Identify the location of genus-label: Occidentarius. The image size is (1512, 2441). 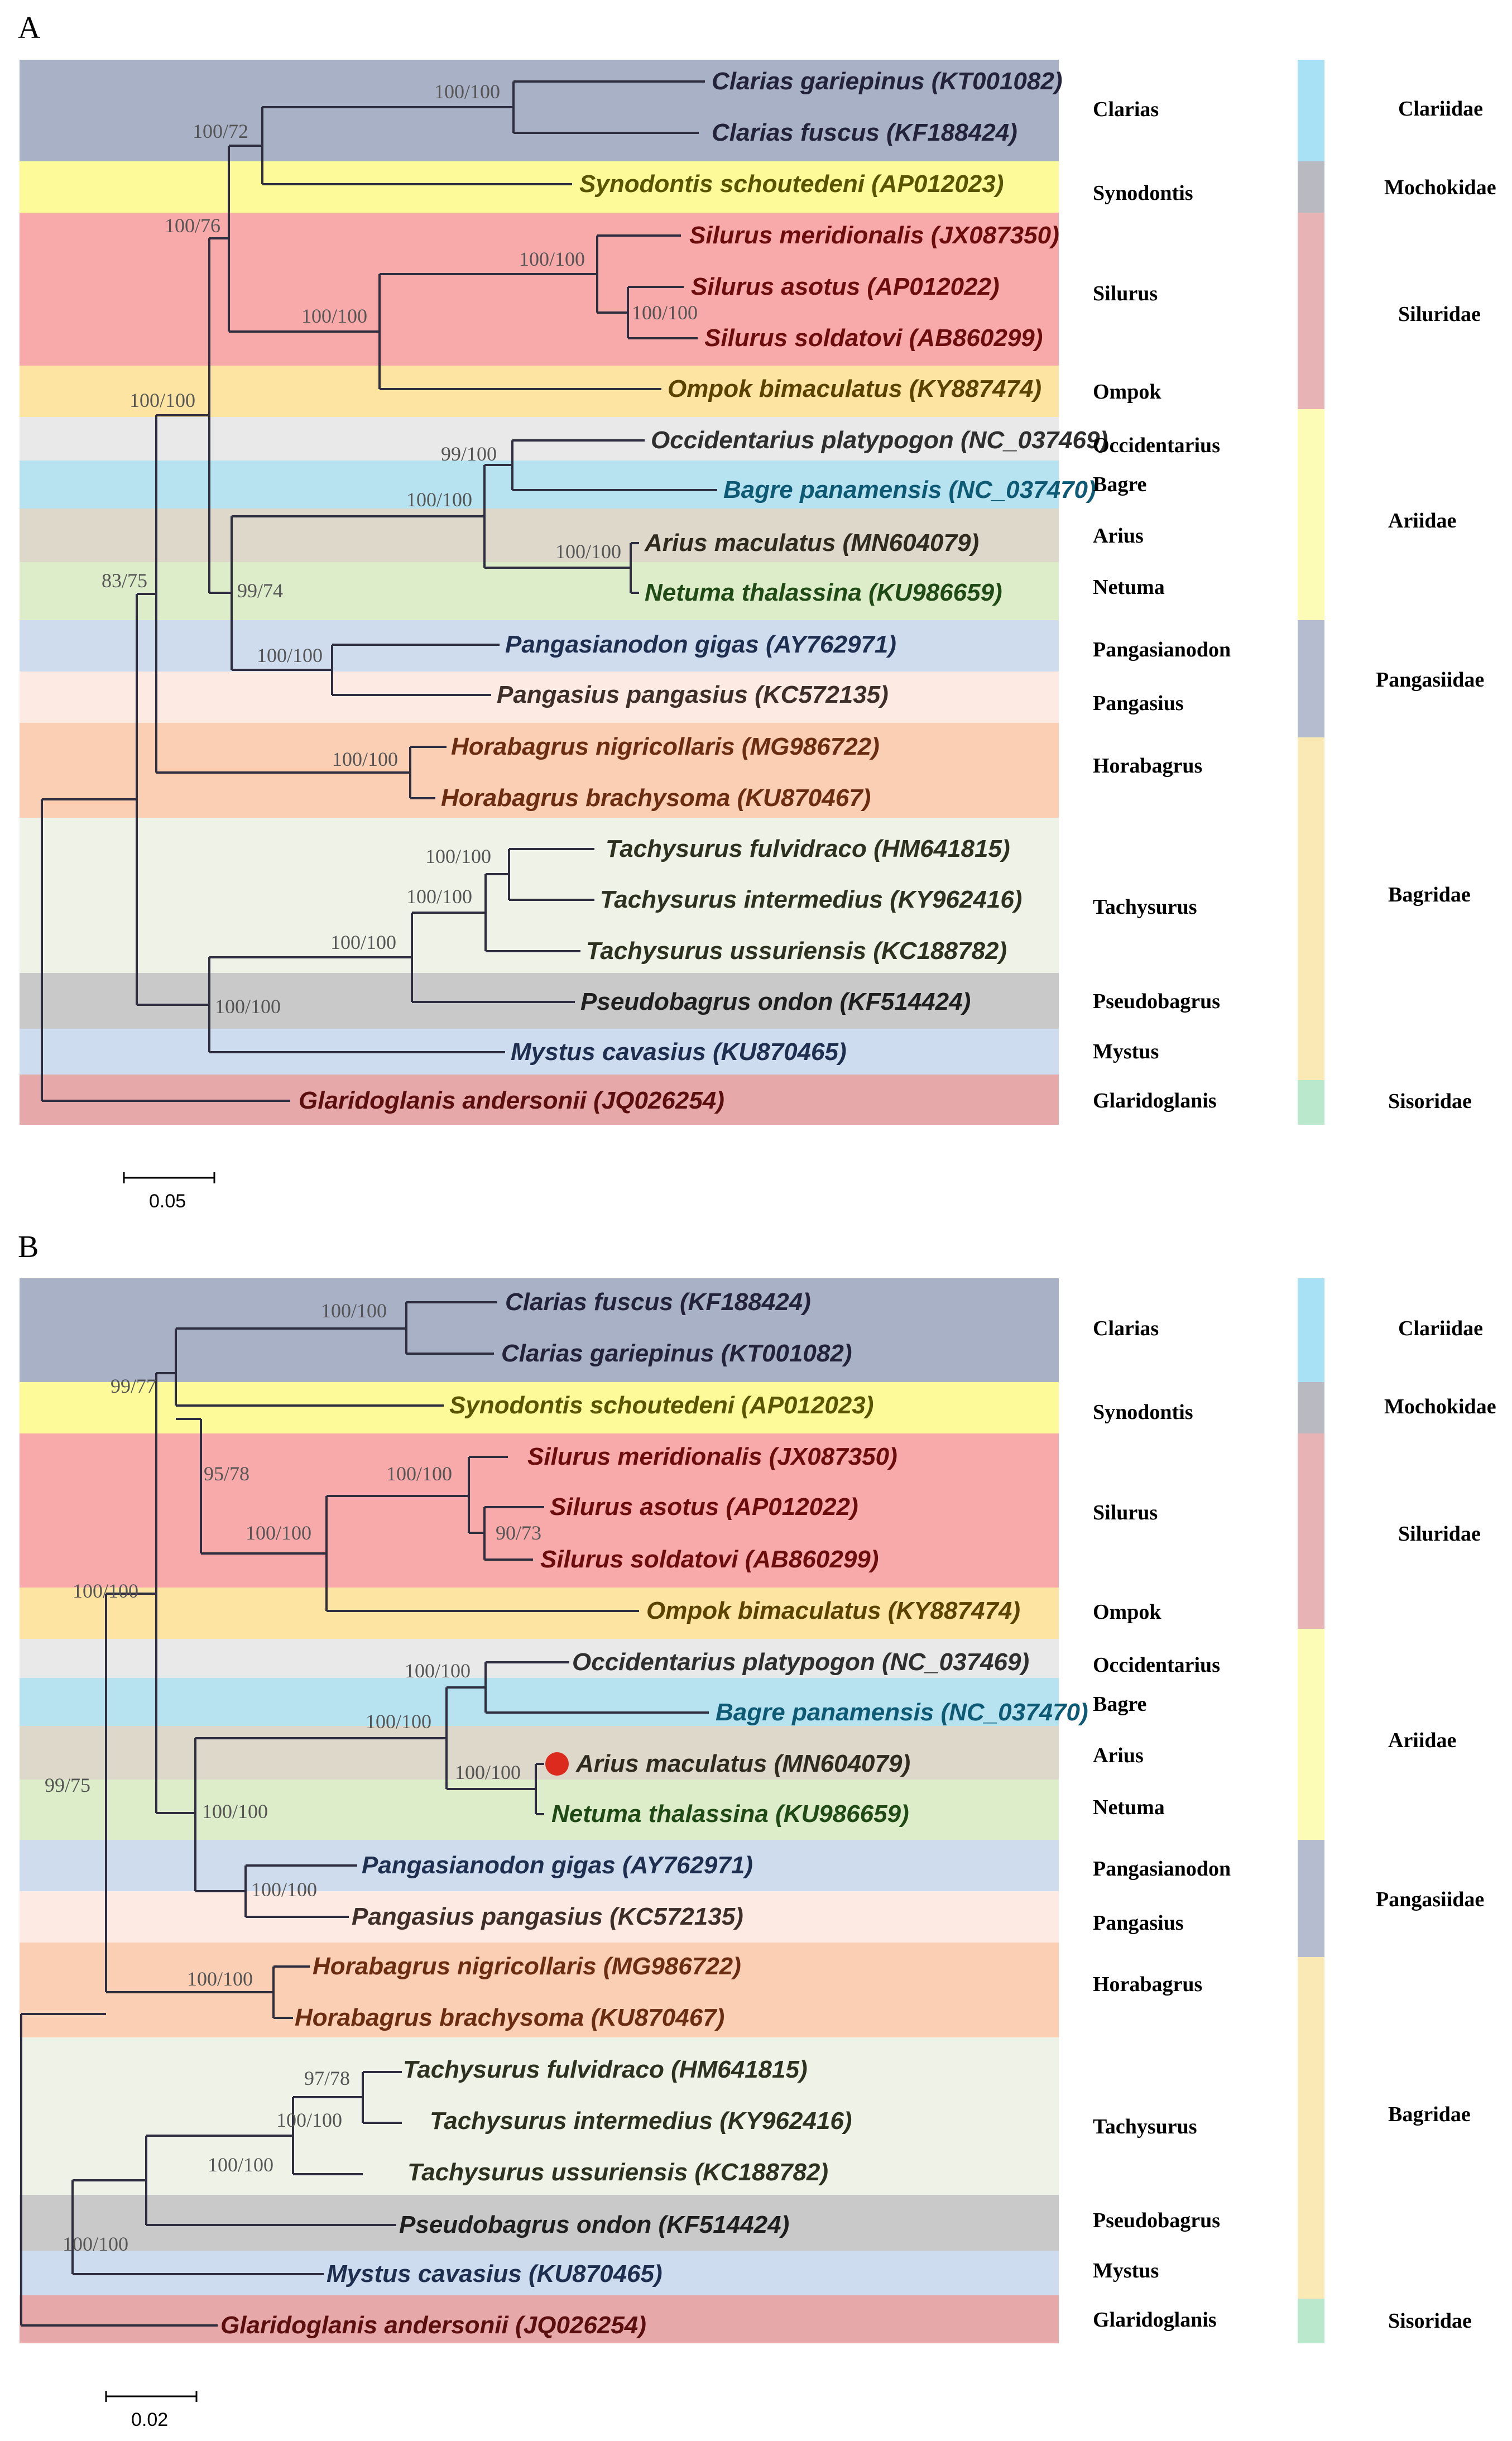
(1156, 1665).